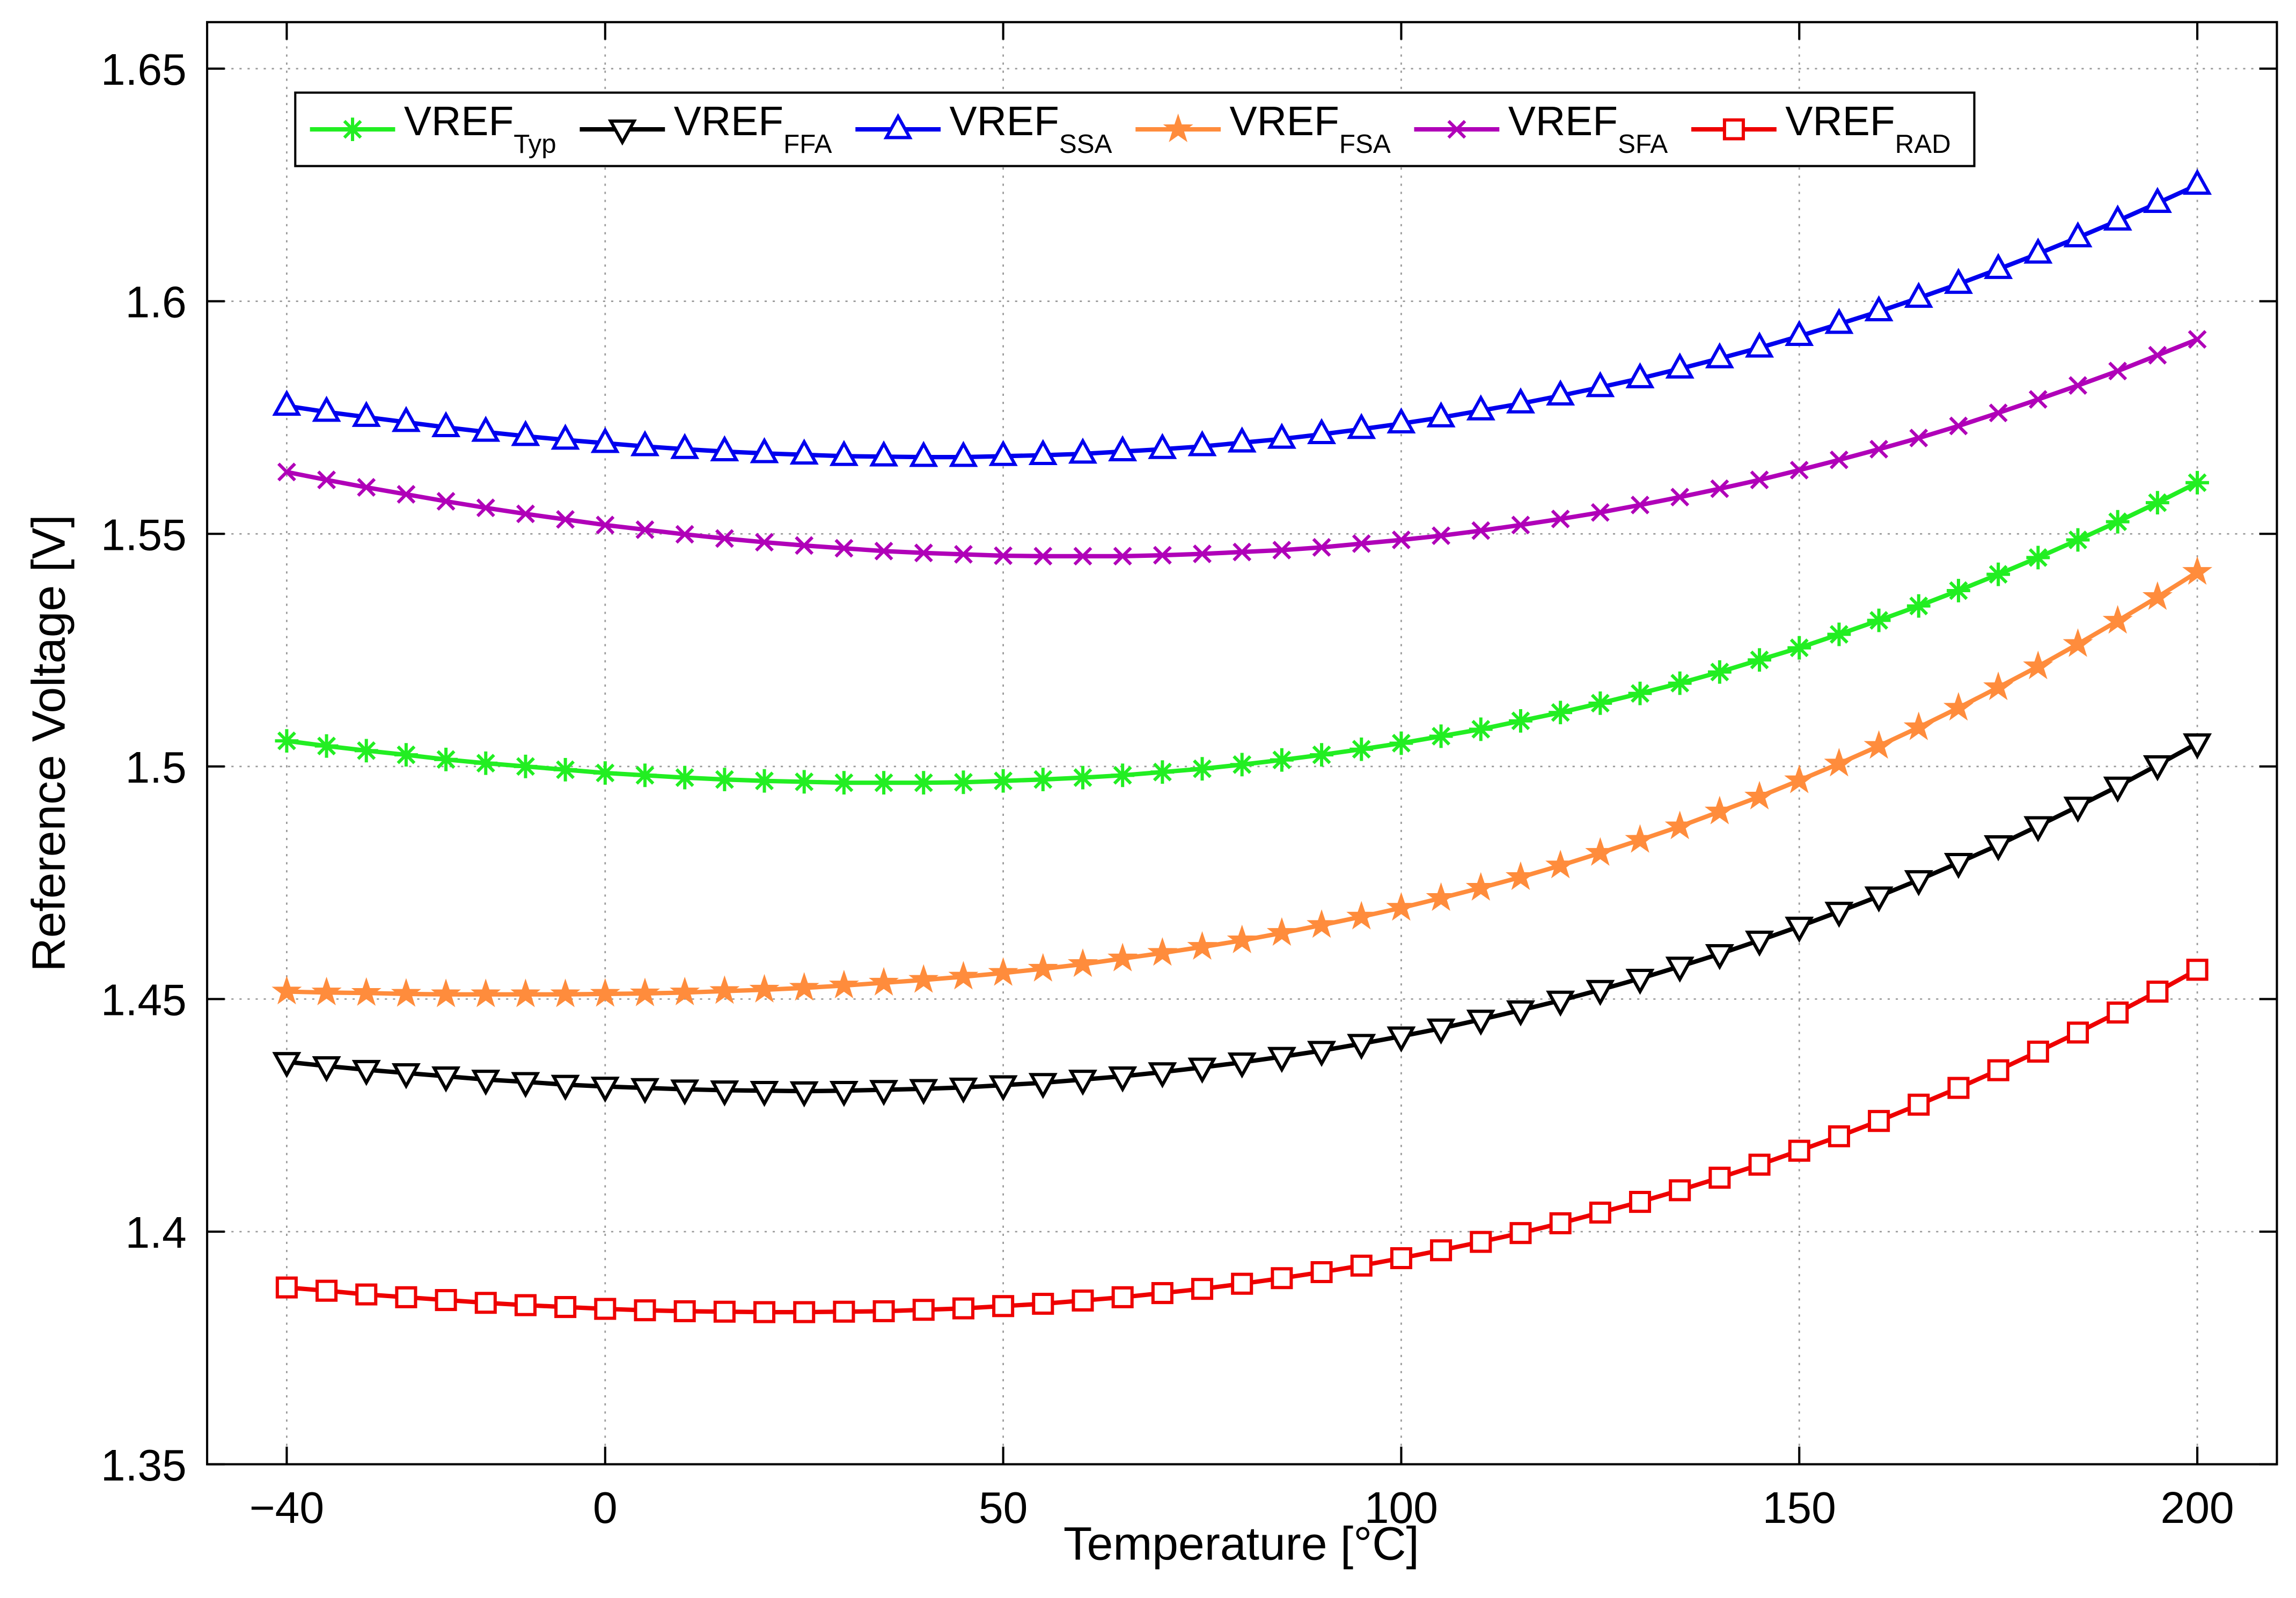 This screenshot has height=1598, width=2296. I want to click on y-tick-label: 1.35, so click(144, 1465).